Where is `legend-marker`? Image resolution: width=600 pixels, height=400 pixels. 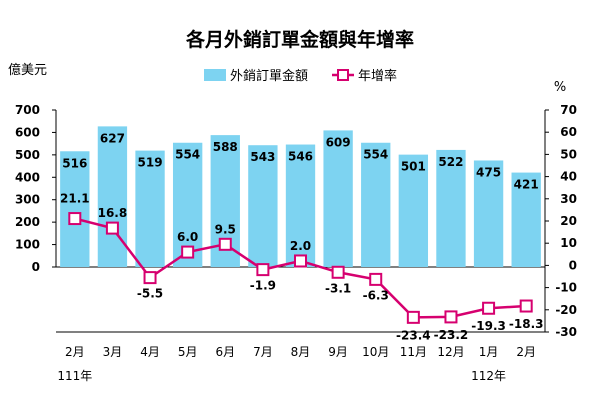
legend-marker is located at coordinates (343, 75).